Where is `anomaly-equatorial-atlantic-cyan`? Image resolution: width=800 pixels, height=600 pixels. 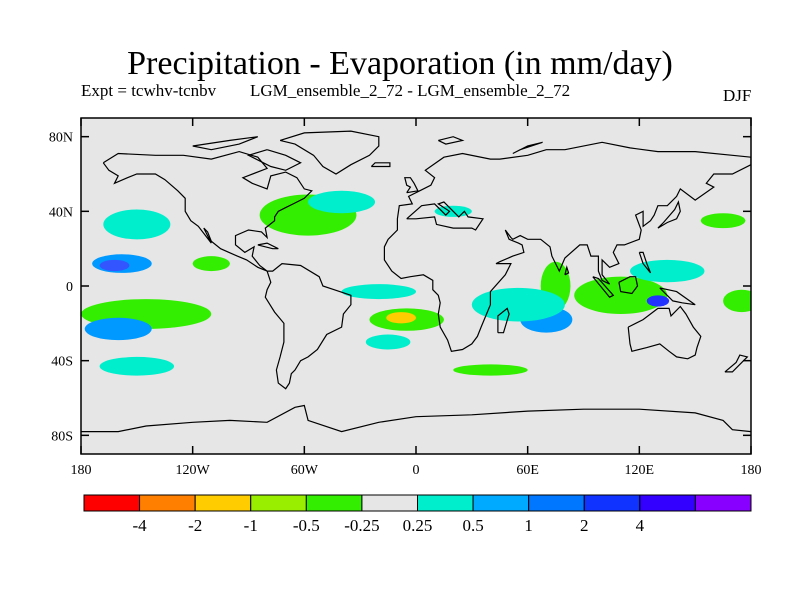 anomaly-equatorial-atlantic-cyan is located at coordinates (378, 292).